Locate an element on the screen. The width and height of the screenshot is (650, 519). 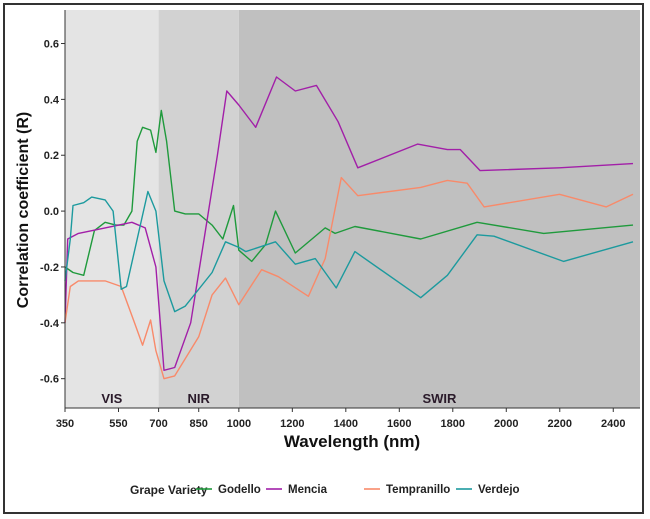
legend-label-mencia: Mencia is located at coordinates (308, 490).